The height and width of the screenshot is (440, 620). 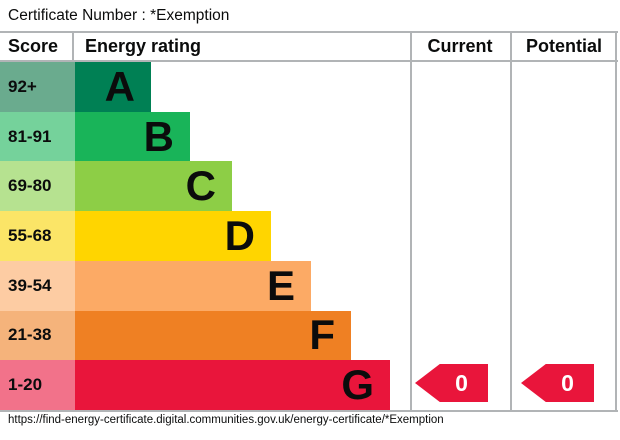 I want to click on score-range-label: 92+, so click(x=37, y=87).